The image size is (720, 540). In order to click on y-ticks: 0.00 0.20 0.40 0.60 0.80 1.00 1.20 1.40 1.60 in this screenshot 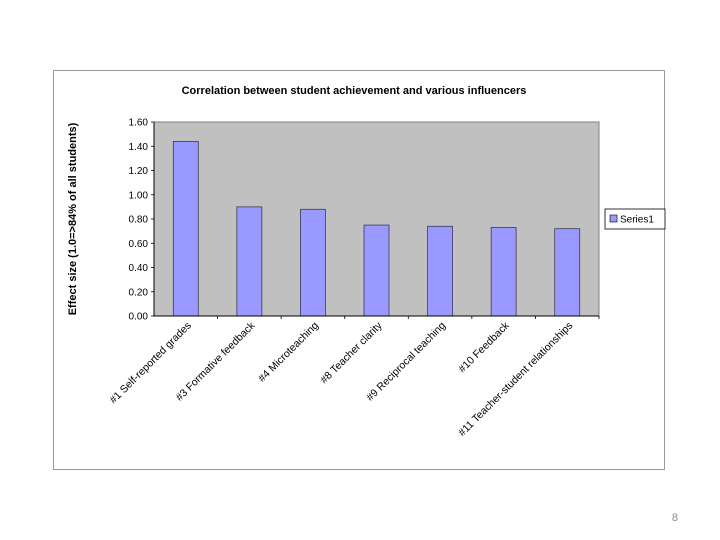, I will do `click(141, 220)`.